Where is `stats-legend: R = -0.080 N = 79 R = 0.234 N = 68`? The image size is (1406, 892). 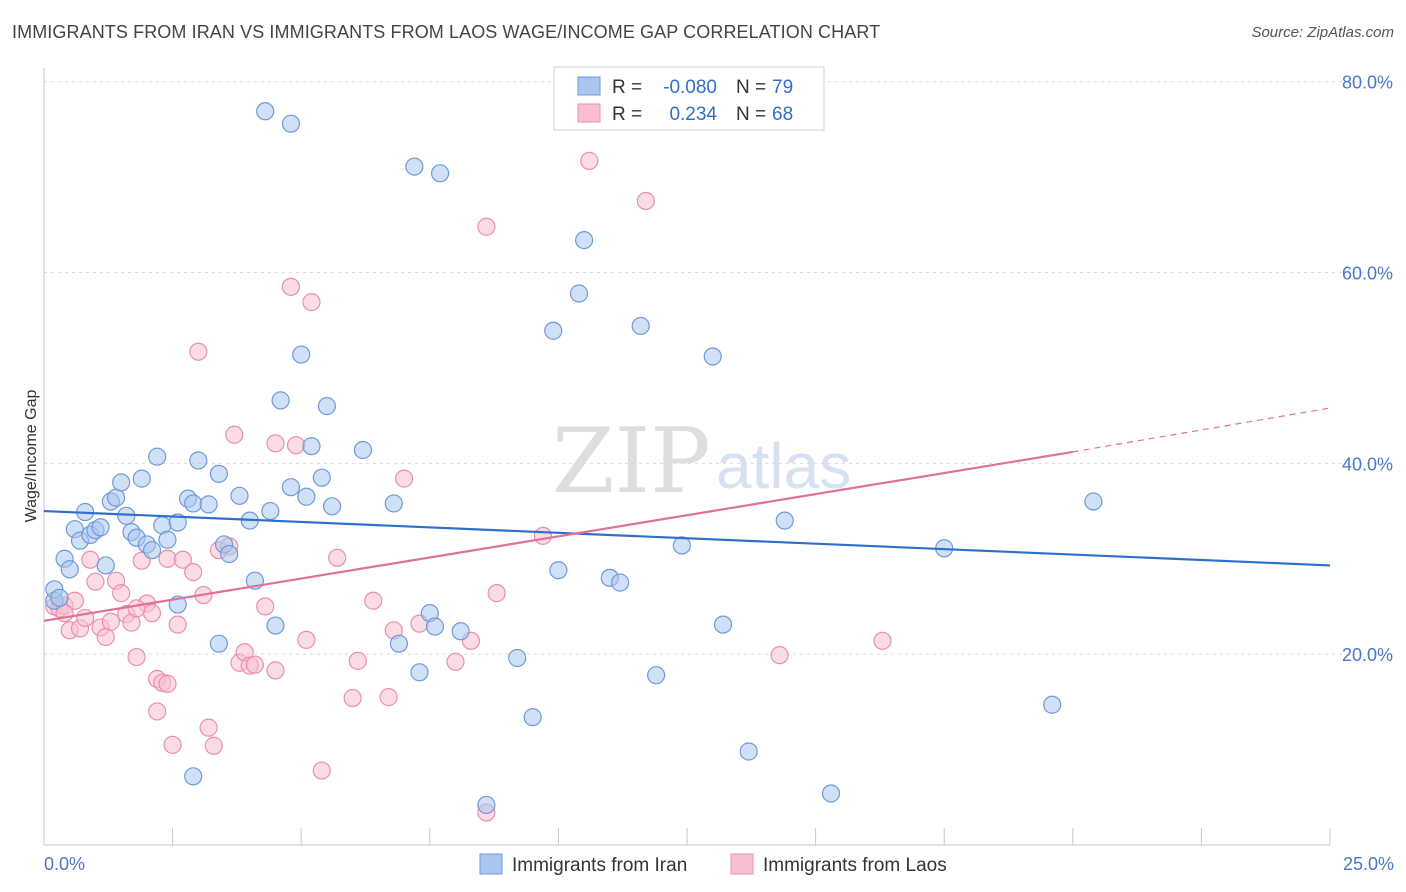
stats-legend: R = -0.080 N = 79 R = 0.234 N = 68 is located at coordinates (689, 98).